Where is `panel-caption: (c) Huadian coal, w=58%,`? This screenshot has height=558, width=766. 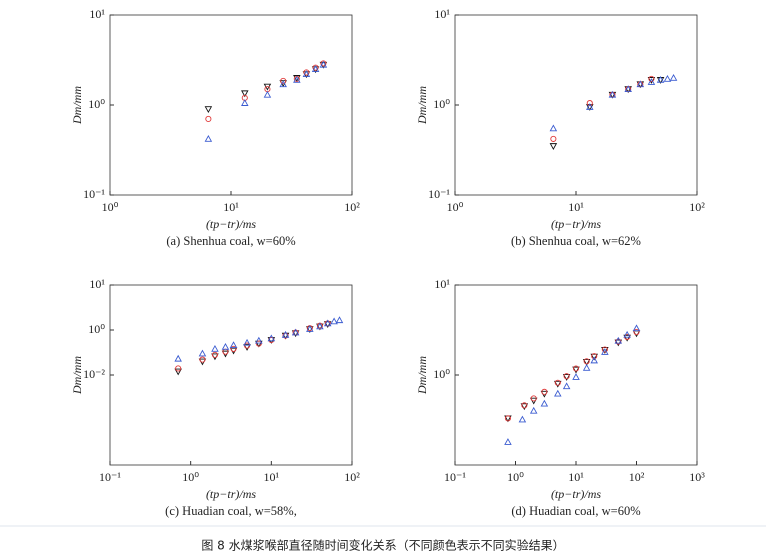
panel-caption: (c) Huadian coal, w=58%, is located at coordinates (231, 511).